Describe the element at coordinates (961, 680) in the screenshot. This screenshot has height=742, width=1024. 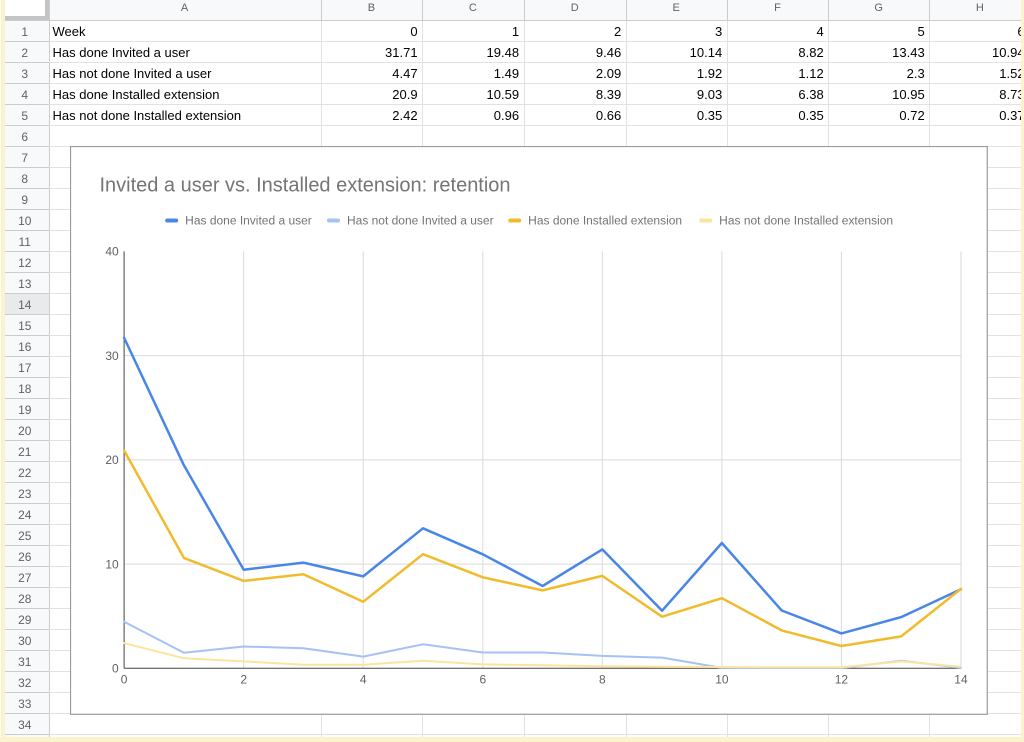
I see `svg-text: 14` at that location.